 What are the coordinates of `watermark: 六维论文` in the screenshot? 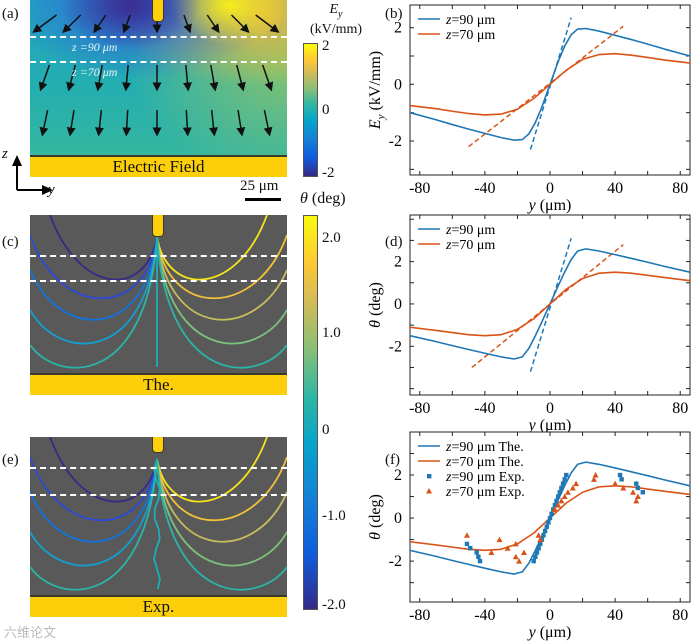 It's located at (30, 633).